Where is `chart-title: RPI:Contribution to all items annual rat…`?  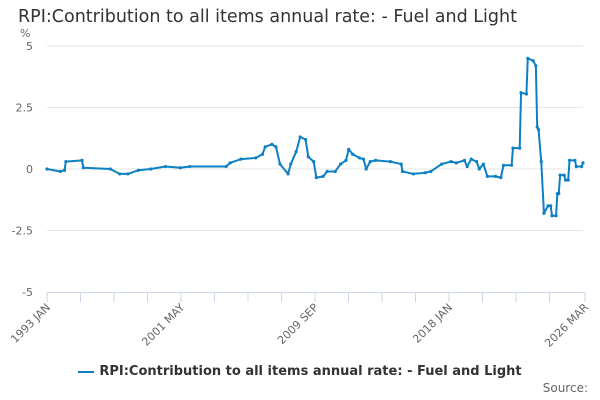 chart-title: RPI:Contribution to all items annual rat… is located at coordinates (267, 17).